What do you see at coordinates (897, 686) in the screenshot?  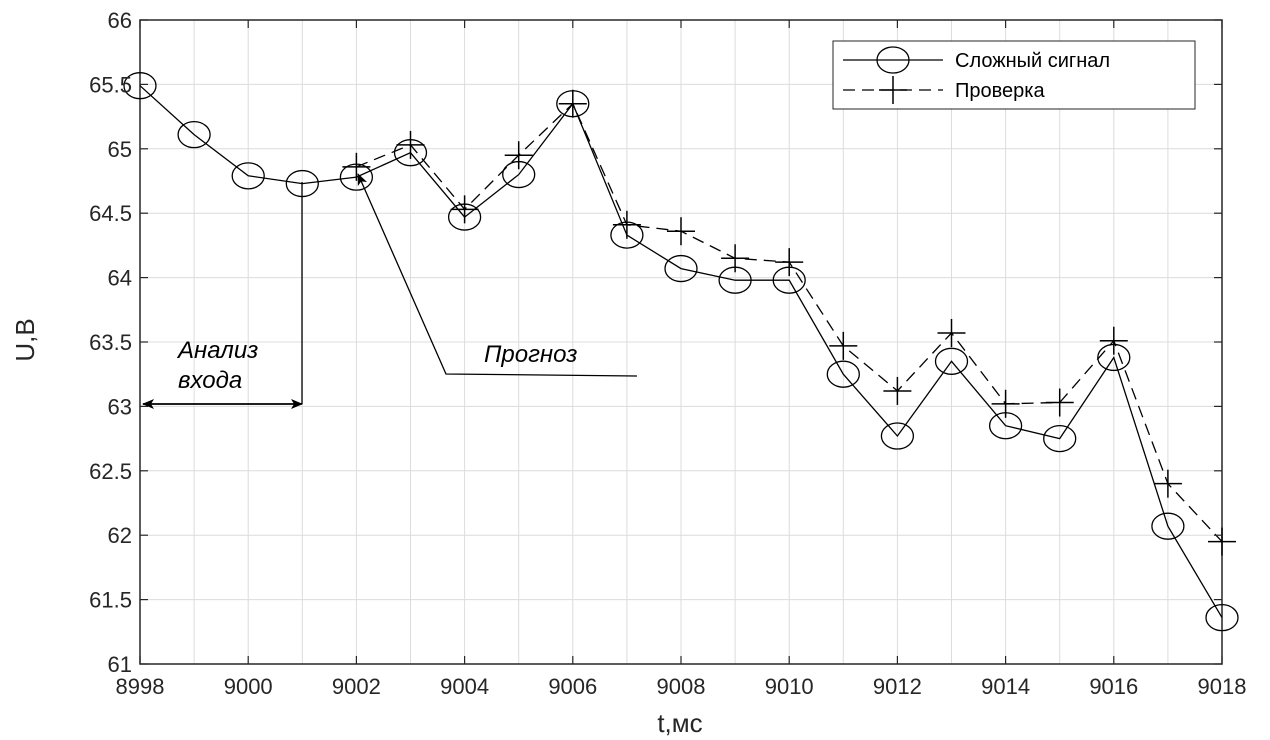 I see `x-tick-label: 9012` at bounding box center [897, 686].